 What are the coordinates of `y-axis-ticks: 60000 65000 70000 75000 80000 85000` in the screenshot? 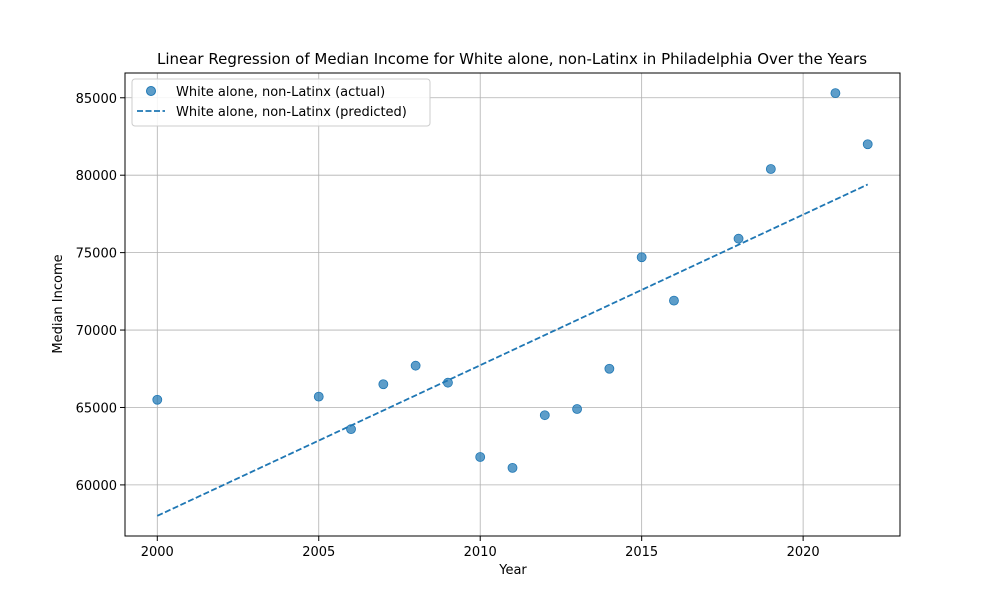 It's located at (100, 293).